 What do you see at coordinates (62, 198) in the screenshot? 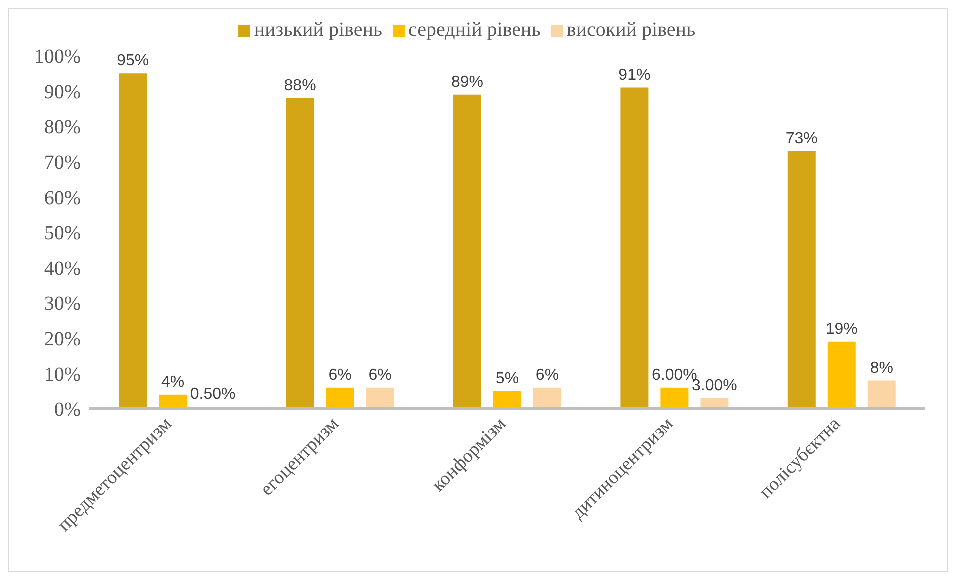
I see `y-tick-label: 60%` at bounding box center [62, 198].